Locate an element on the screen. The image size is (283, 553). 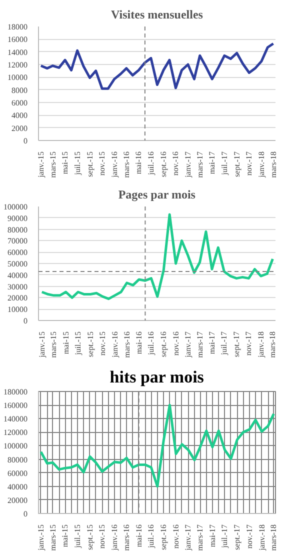
y-tick-label: 2000 is located at coordinates (20, 128).